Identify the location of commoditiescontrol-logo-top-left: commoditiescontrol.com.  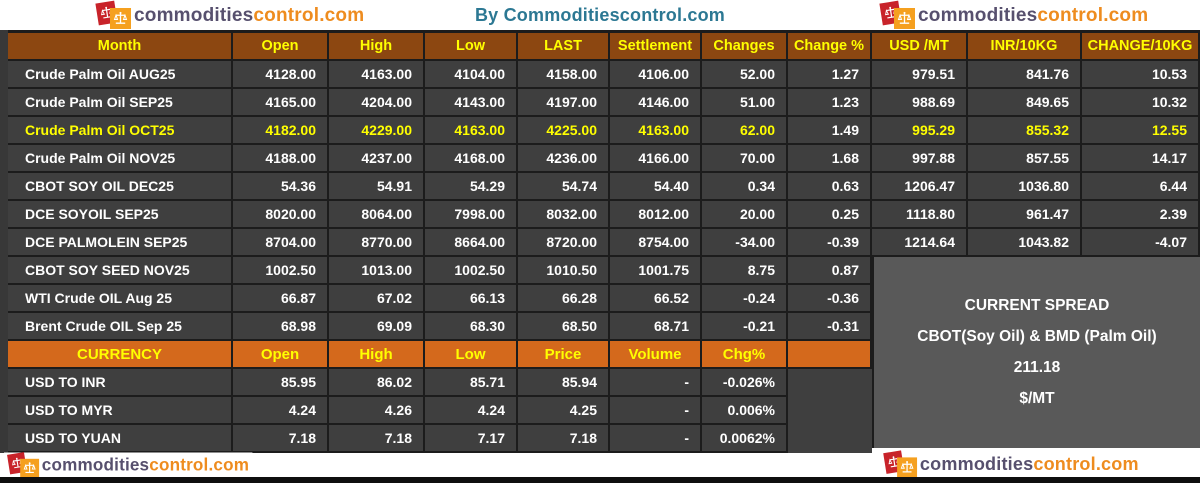
(230, 15).